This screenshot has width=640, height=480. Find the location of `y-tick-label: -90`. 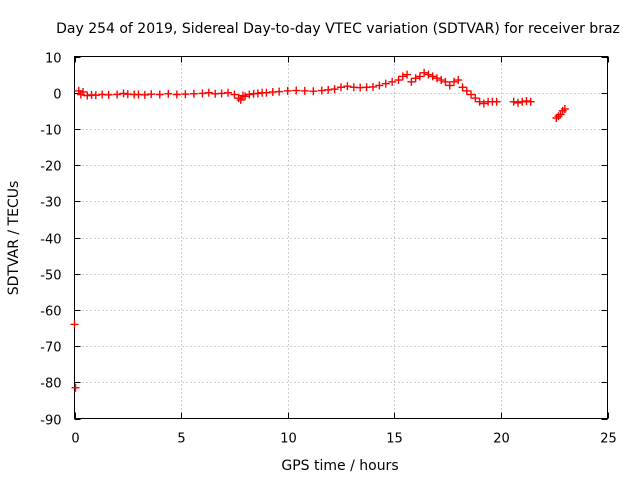

y-tick-label: -90 is located at coordinates (50, 421).